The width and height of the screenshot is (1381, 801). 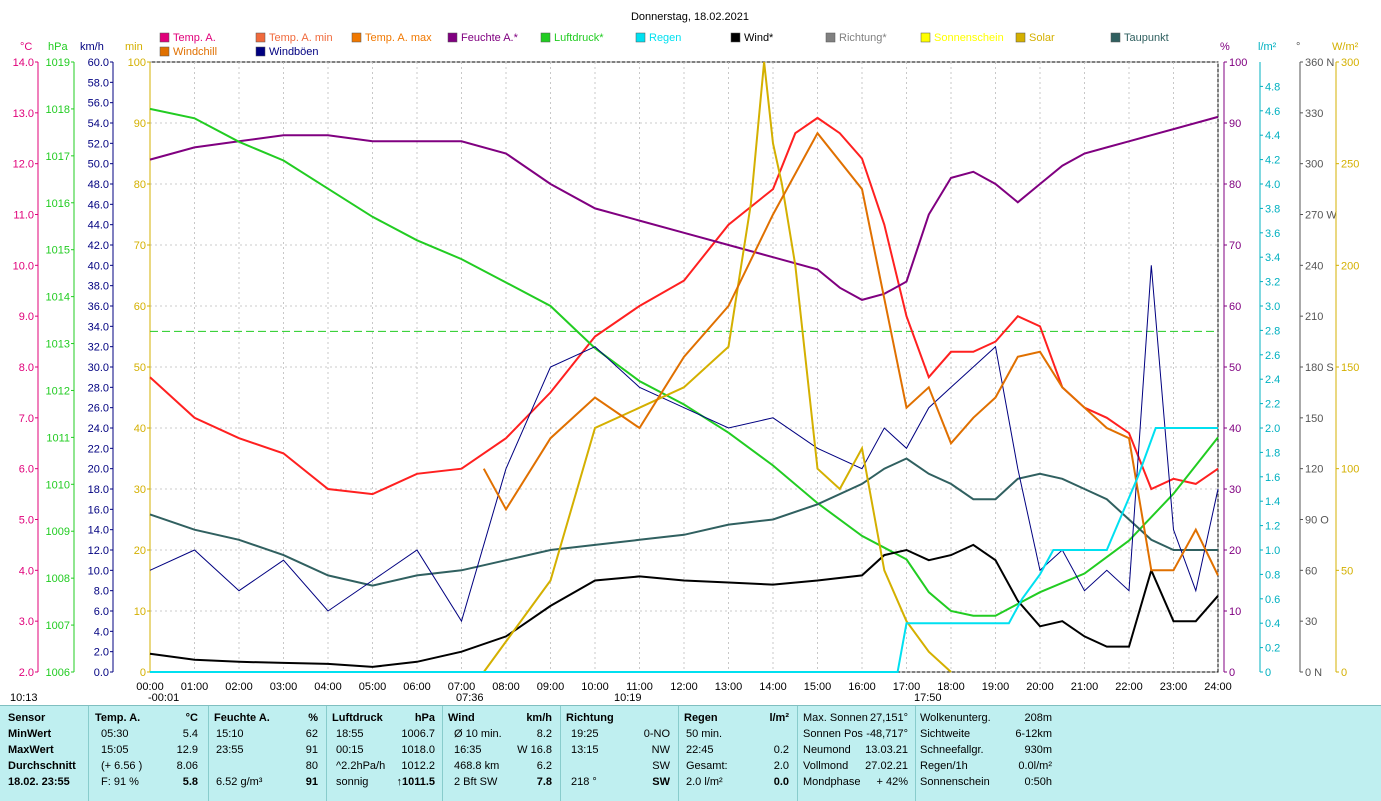 What do you see at coordinates (1272, 136) in the screenshot?
I see `rain-axis-tick-label: 4.4` at bounding box center [1272, 136].